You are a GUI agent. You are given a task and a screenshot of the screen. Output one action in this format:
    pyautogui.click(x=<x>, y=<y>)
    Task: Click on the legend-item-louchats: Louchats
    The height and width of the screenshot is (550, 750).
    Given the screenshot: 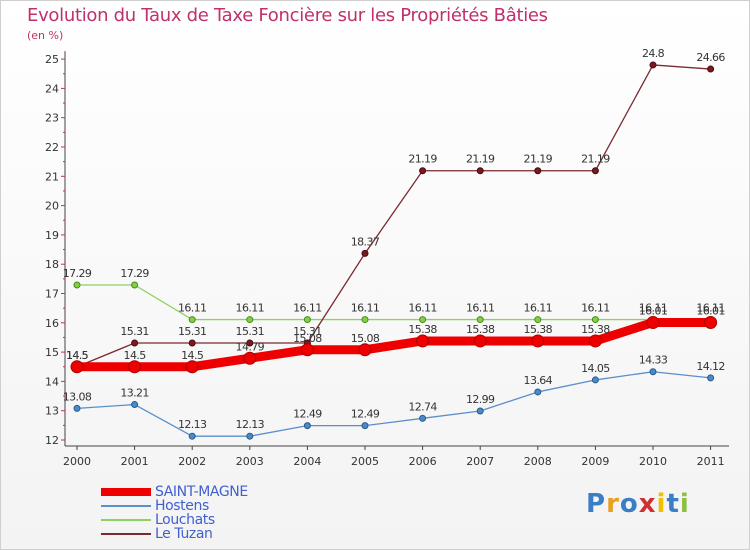 What is the action you would take?
    pyautogui.click(x=174, y=520)
    